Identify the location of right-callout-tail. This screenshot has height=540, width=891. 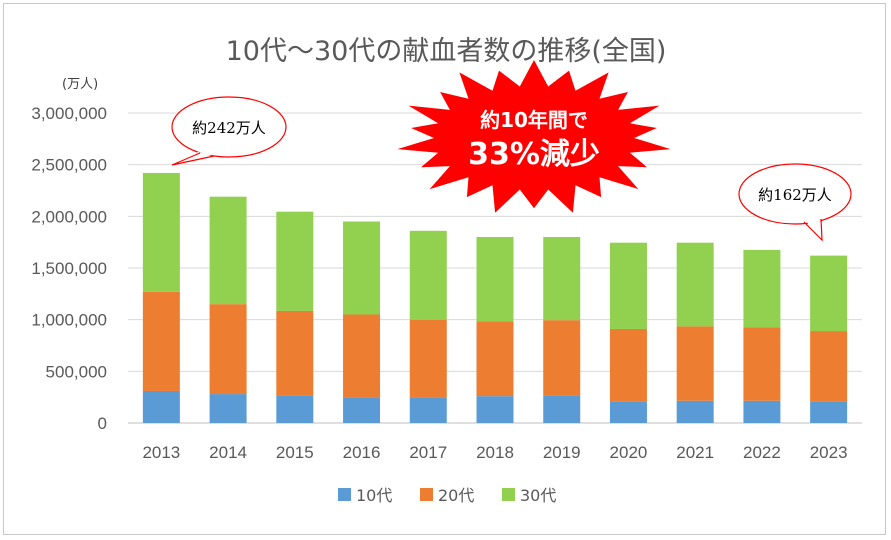
(813, 230).